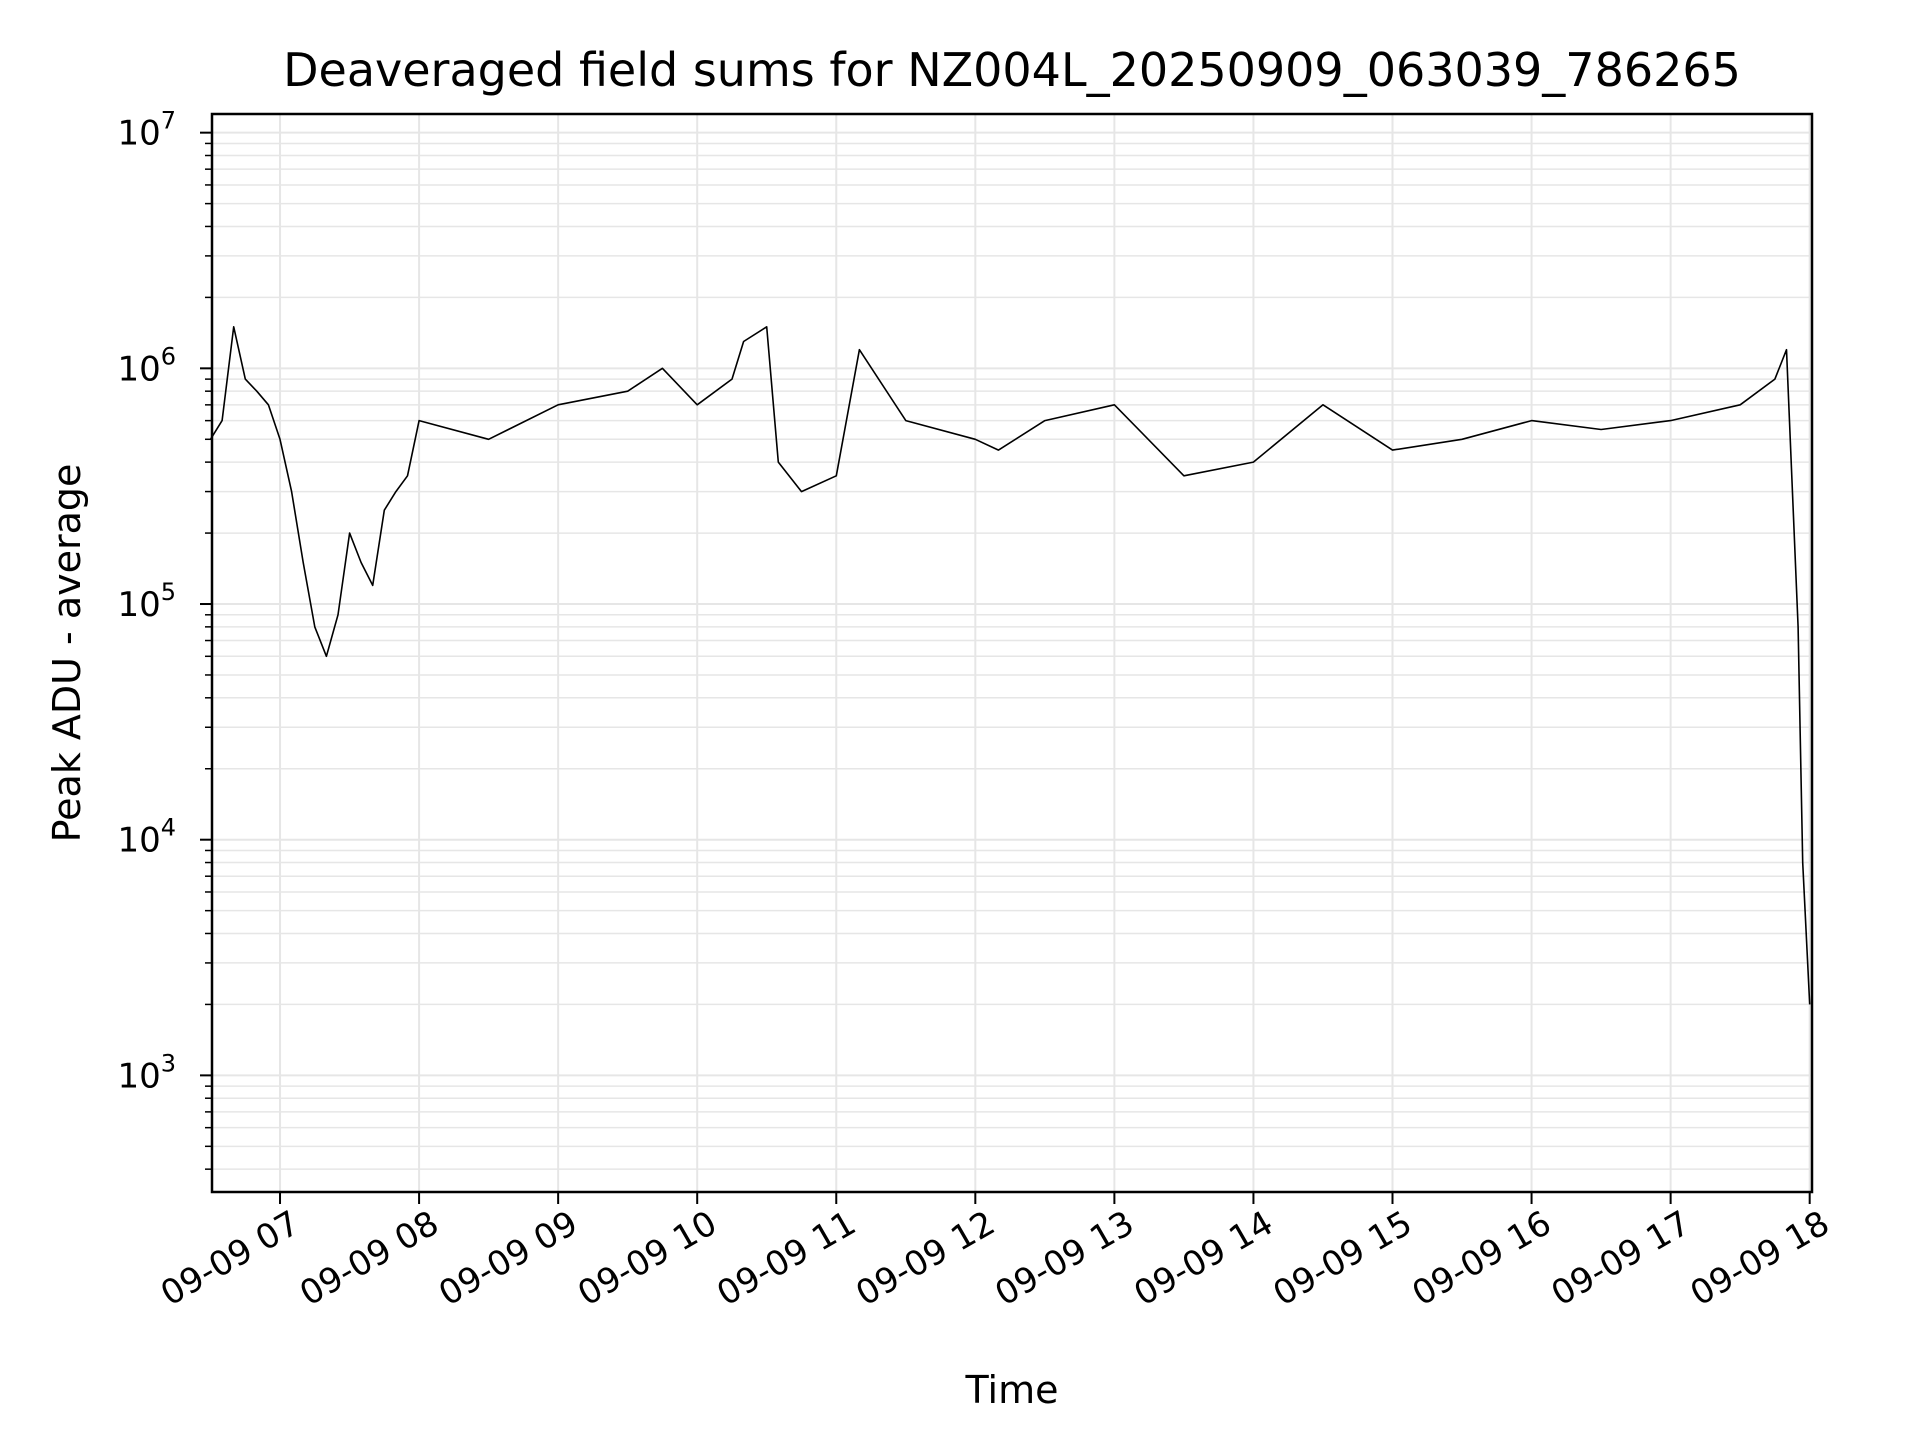 The height and width of the screenshot is (1440, 1920). What do you see at coordinates (67, 653) in the screenshot?
I see `y-axis-label: Peak ADU - average` at bounding box center [67, 653].